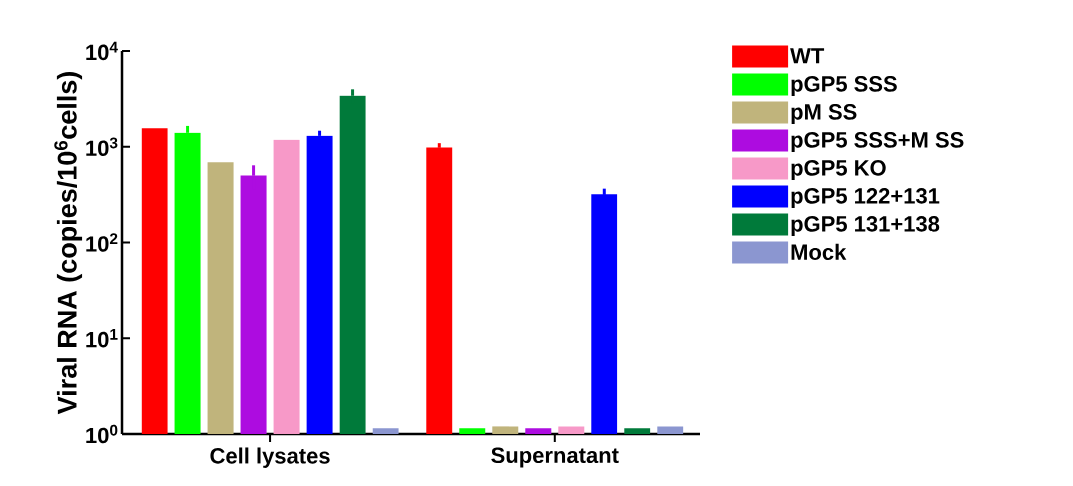 This screenshot has width=1073, height=486. Describe the element at coordinates (102, 338) in the screenshot. I see `y-tick-label: 10$^{1}$` at that location.